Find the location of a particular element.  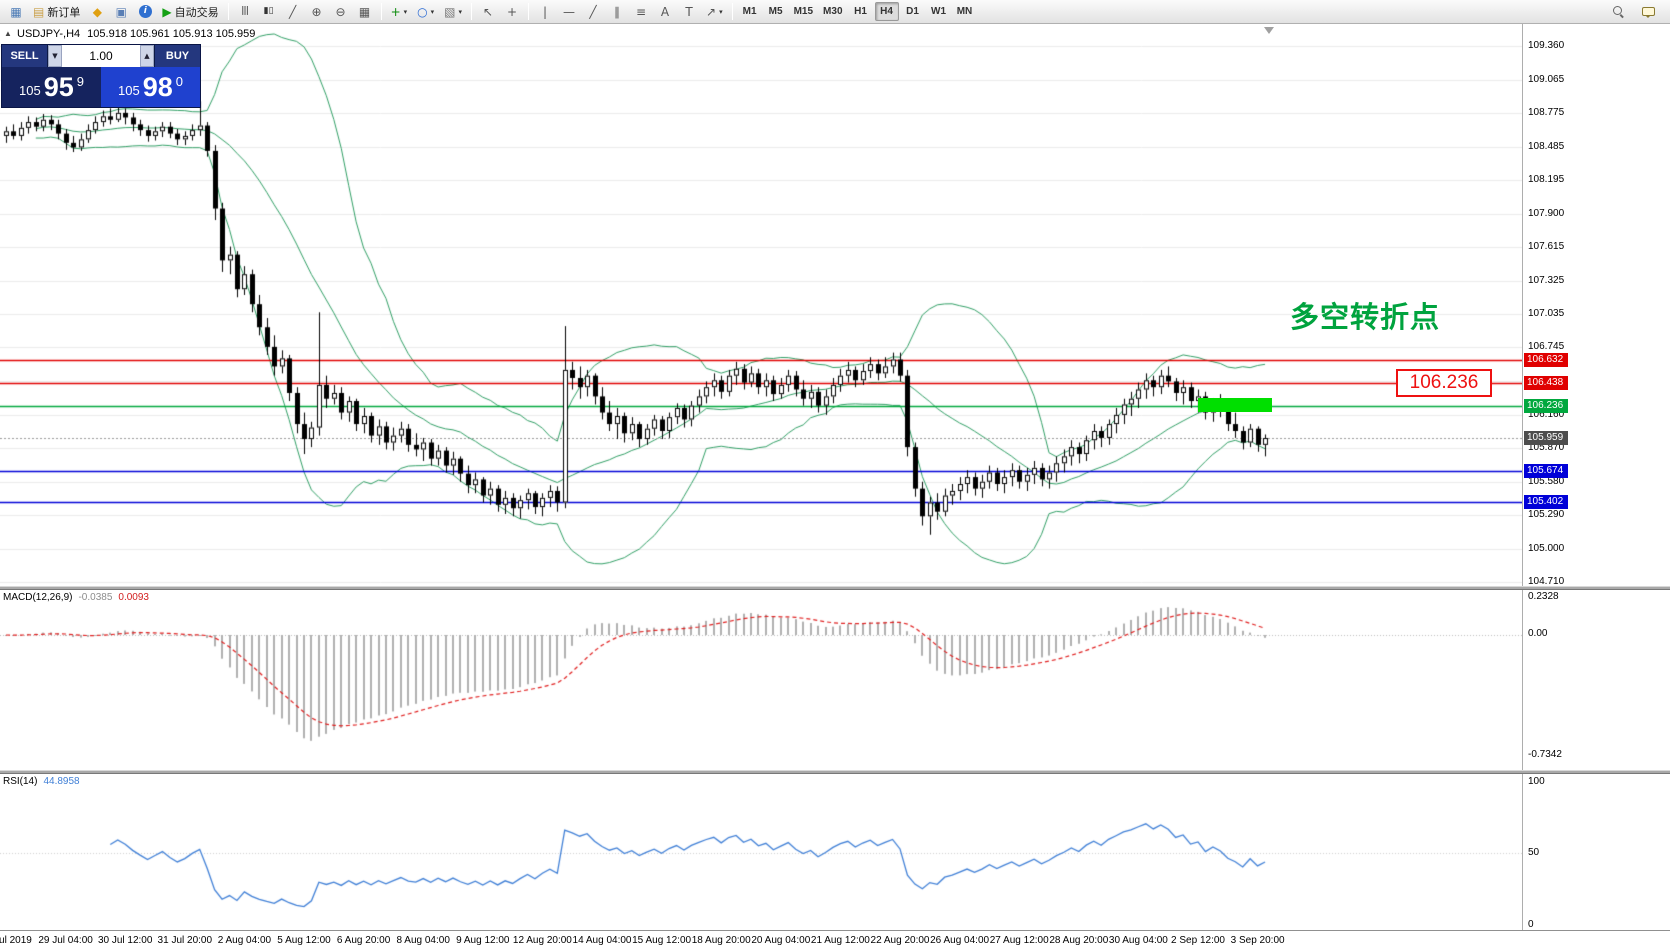

arrows-icon: ↗ ▾ is located at coordinates (714, 12).